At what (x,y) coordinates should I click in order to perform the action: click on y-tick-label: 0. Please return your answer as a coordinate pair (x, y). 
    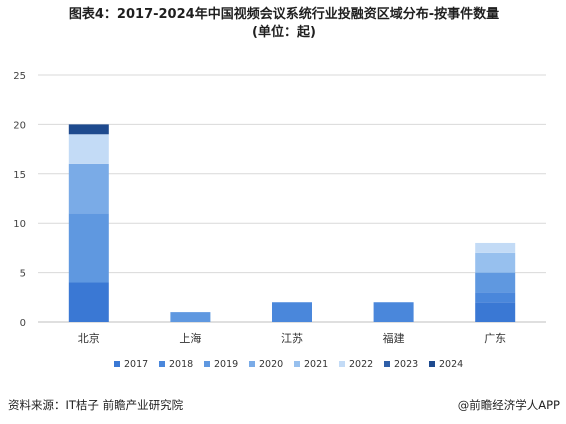
    Looking at the image, I should click on (23, 323).